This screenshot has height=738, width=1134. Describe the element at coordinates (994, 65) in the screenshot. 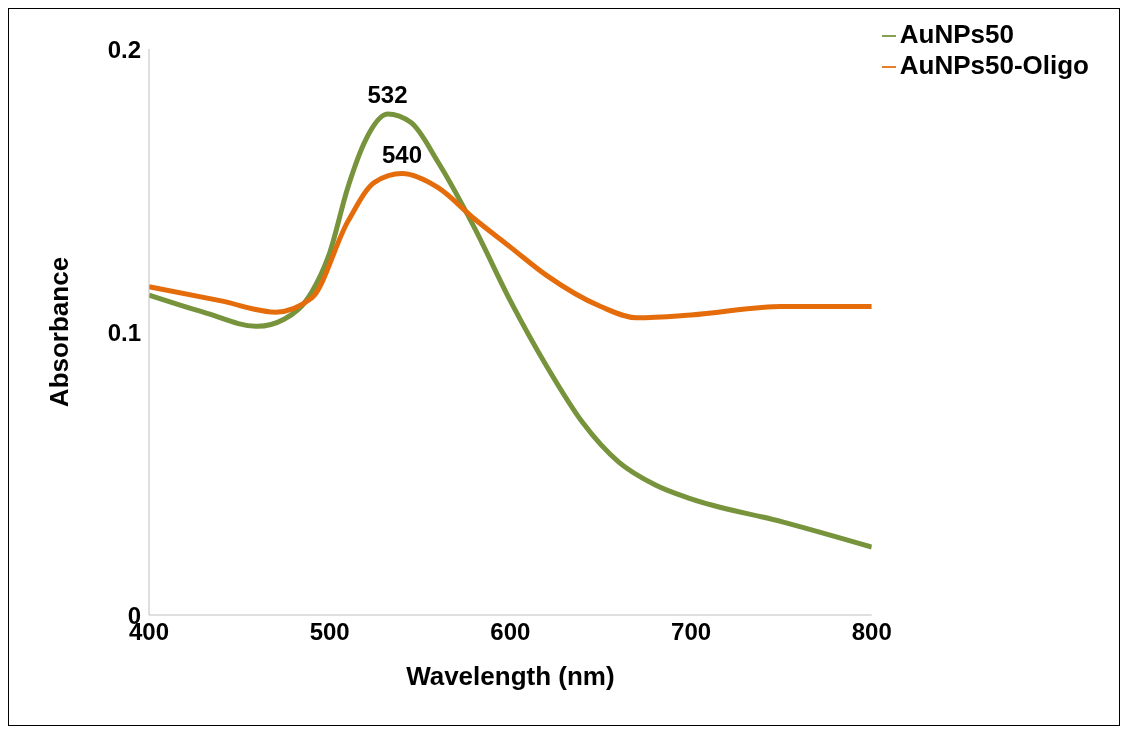

I see `legend-label: AuNPs50-Oligo` at that location.